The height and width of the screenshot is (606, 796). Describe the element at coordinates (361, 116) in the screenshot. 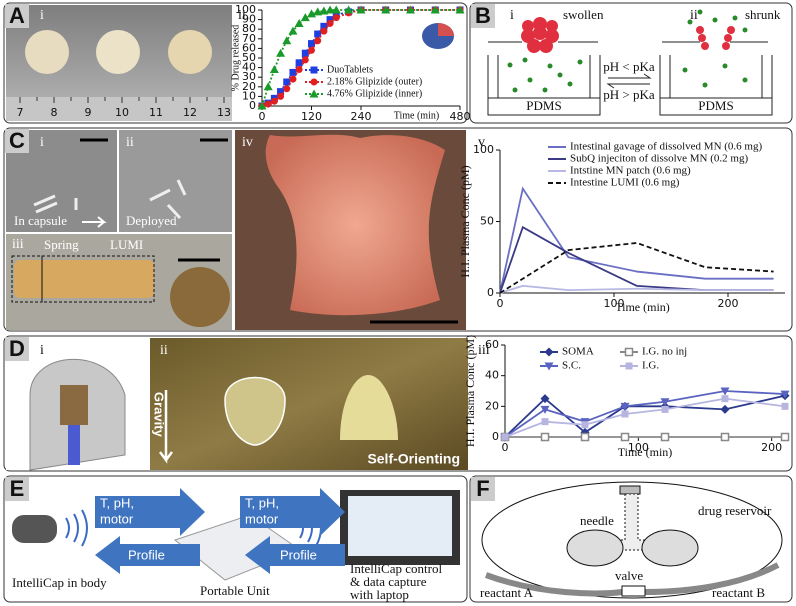

I see `x-tick-label: 240` at that location.